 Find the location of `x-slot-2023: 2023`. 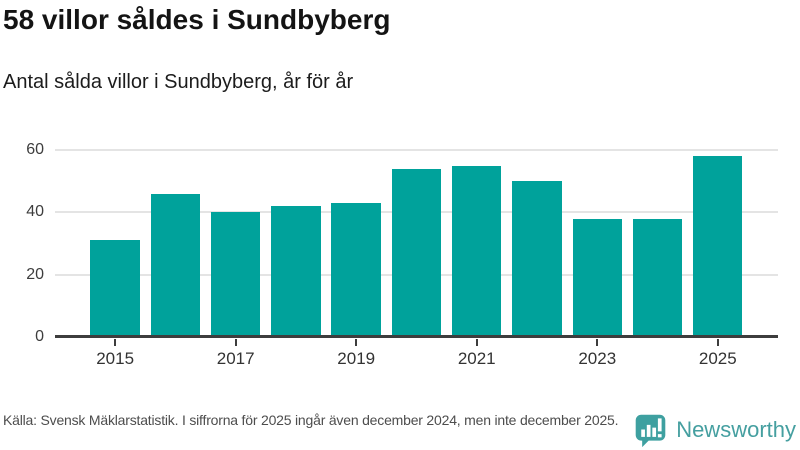

x-slot-2023: 2023 is located at coordinates (597, 354).